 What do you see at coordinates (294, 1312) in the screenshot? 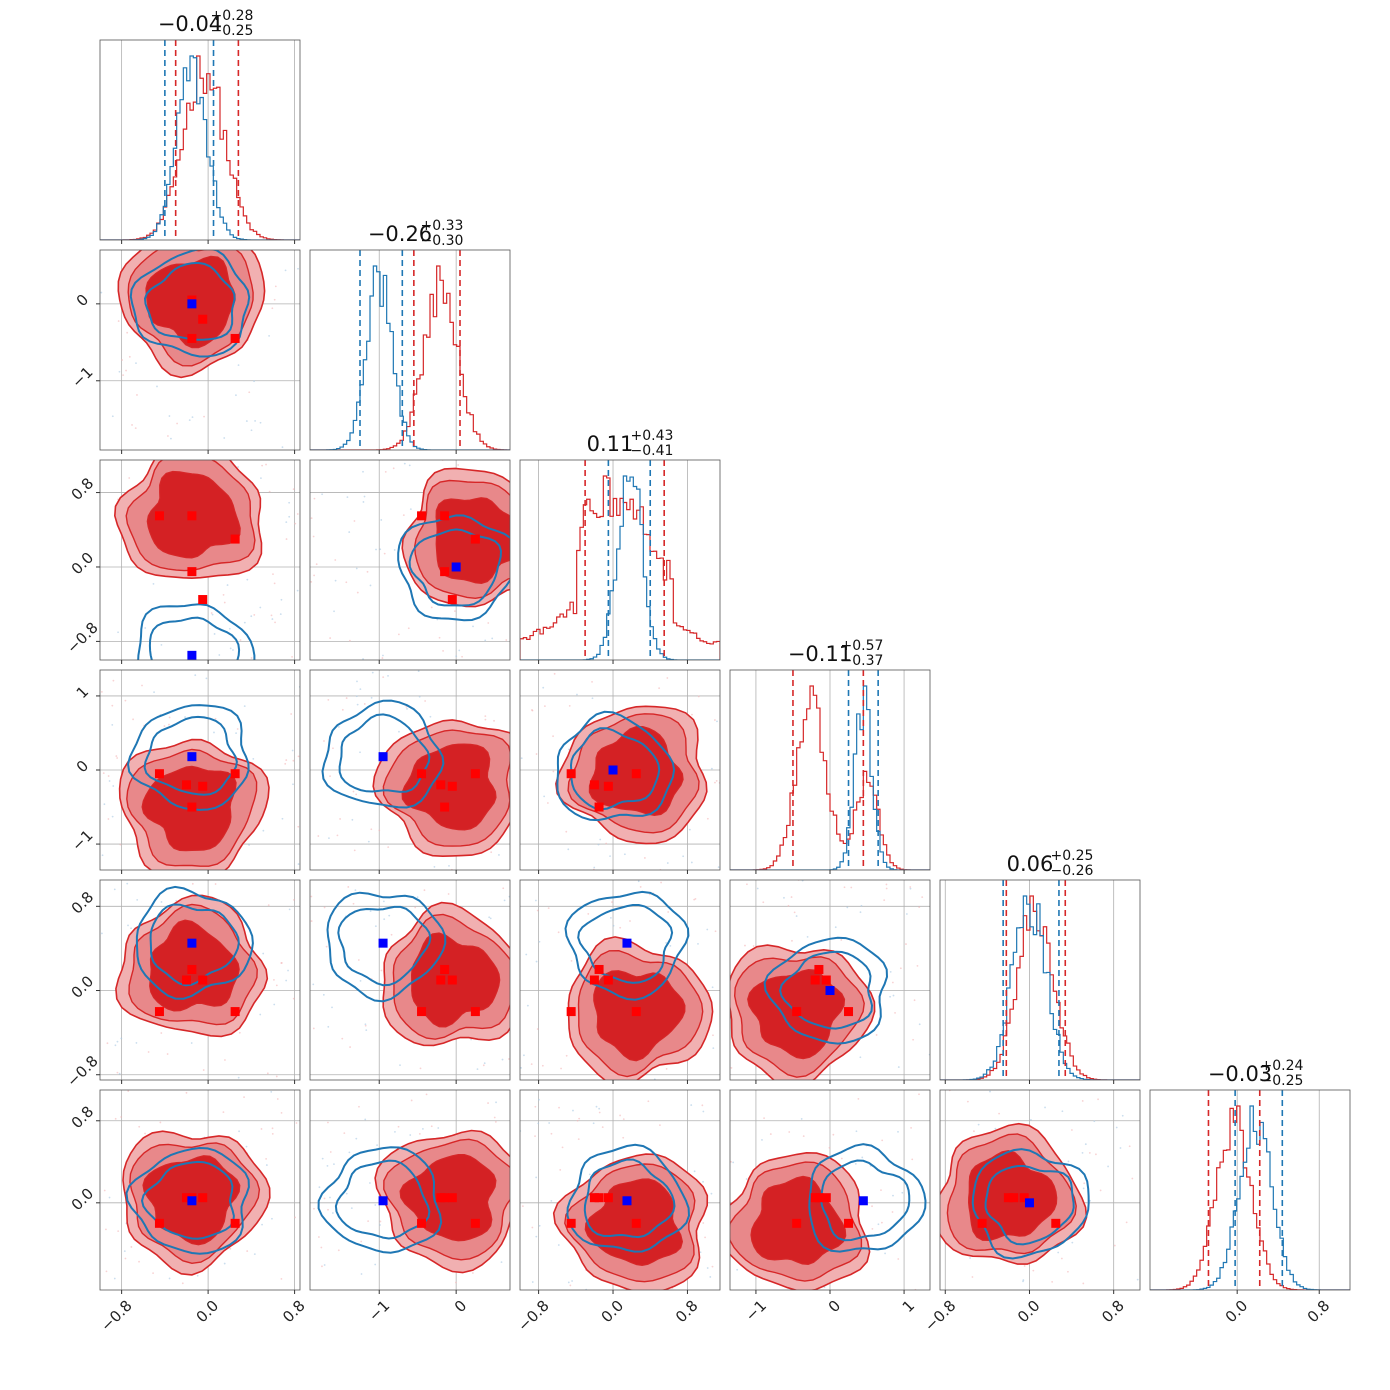
I see `xtick-label-0-2: 0.8` at bounding box center [294, 1312].